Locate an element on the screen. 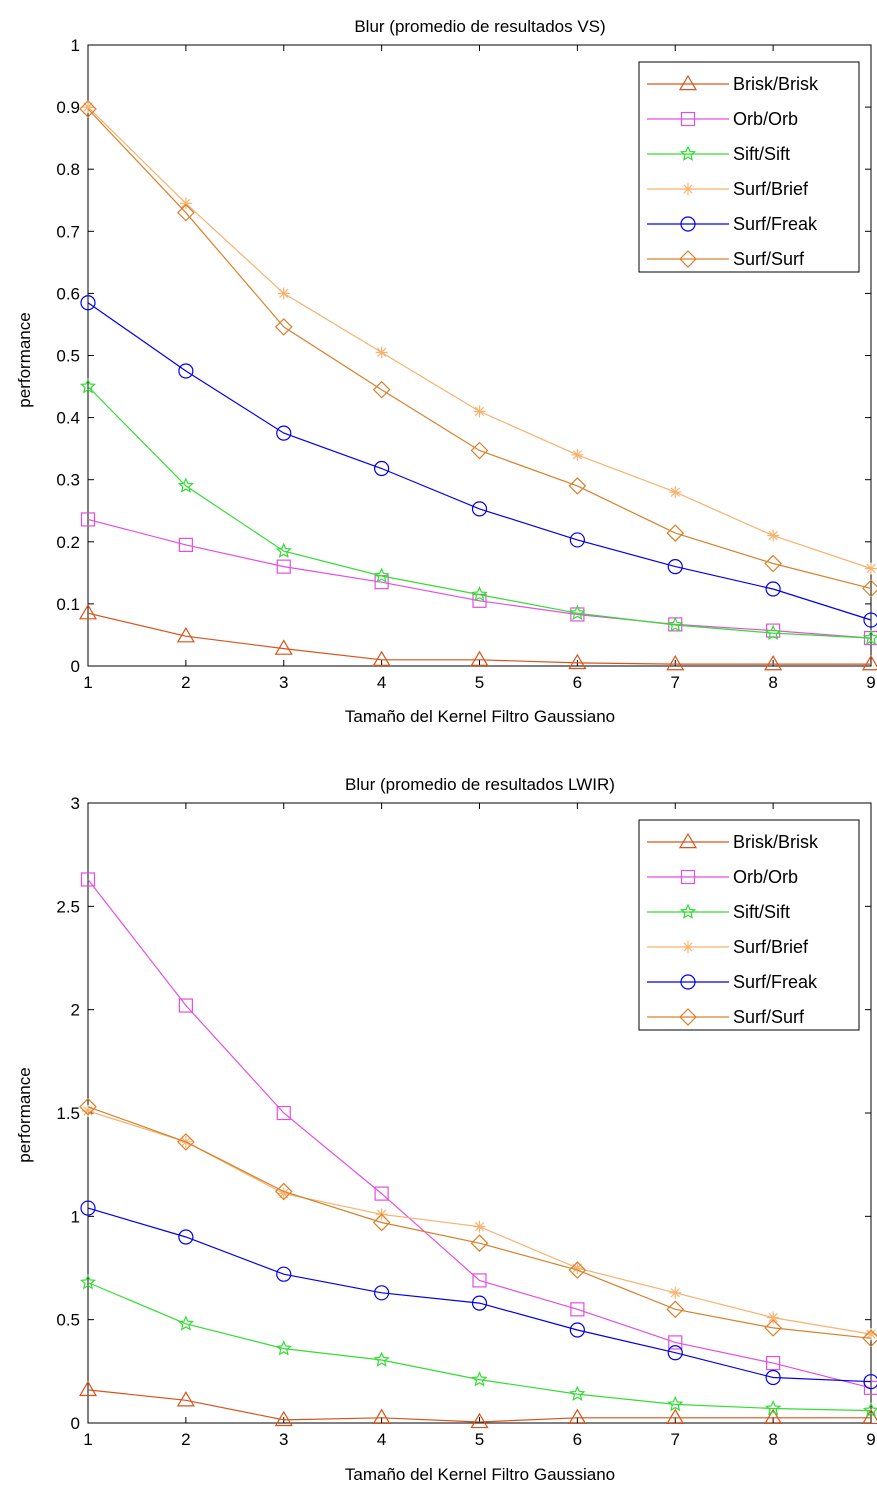 The width and height of the screenshot is (877, 1488). x-axis-label: Tamaño del Kernel Filtro Gaussiano is located at coordinates (480, 716).